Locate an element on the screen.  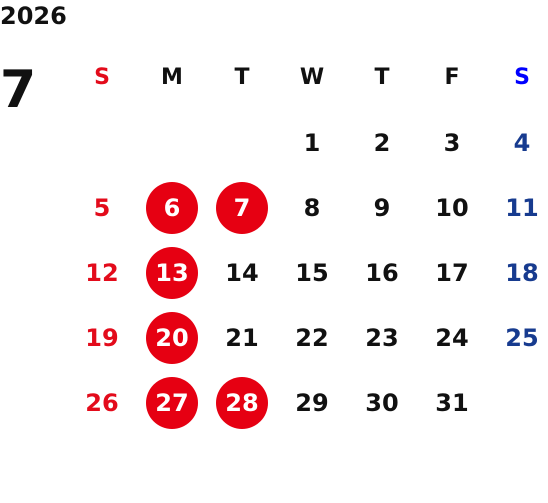
day-number: 22 is located at coordinates (312, 337).